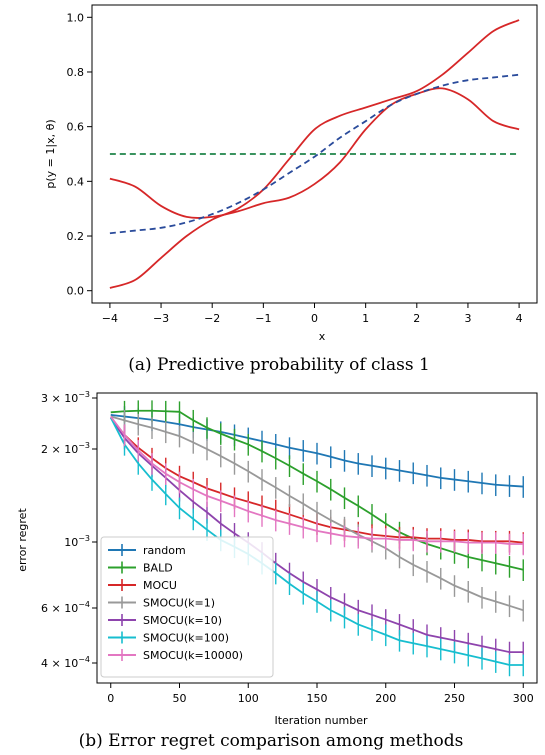  Describe the element at coordinates (322, 336) in the screenshot. I see `panel-a-x-axis-label: x` at that location.